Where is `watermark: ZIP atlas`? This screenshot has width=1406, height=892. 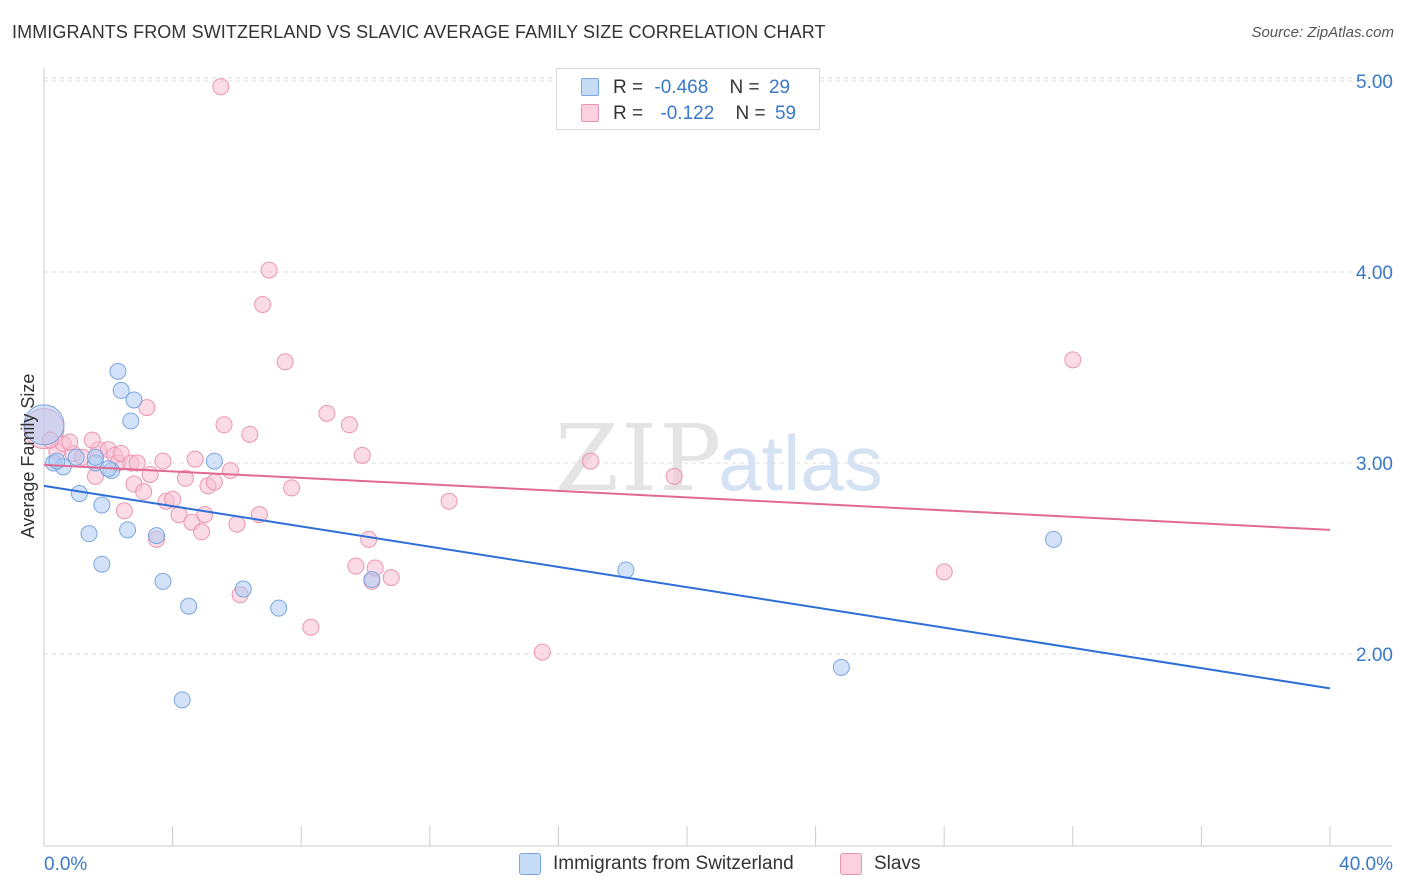
watermark: ZIP atlas is located at coordinates (719, 458).